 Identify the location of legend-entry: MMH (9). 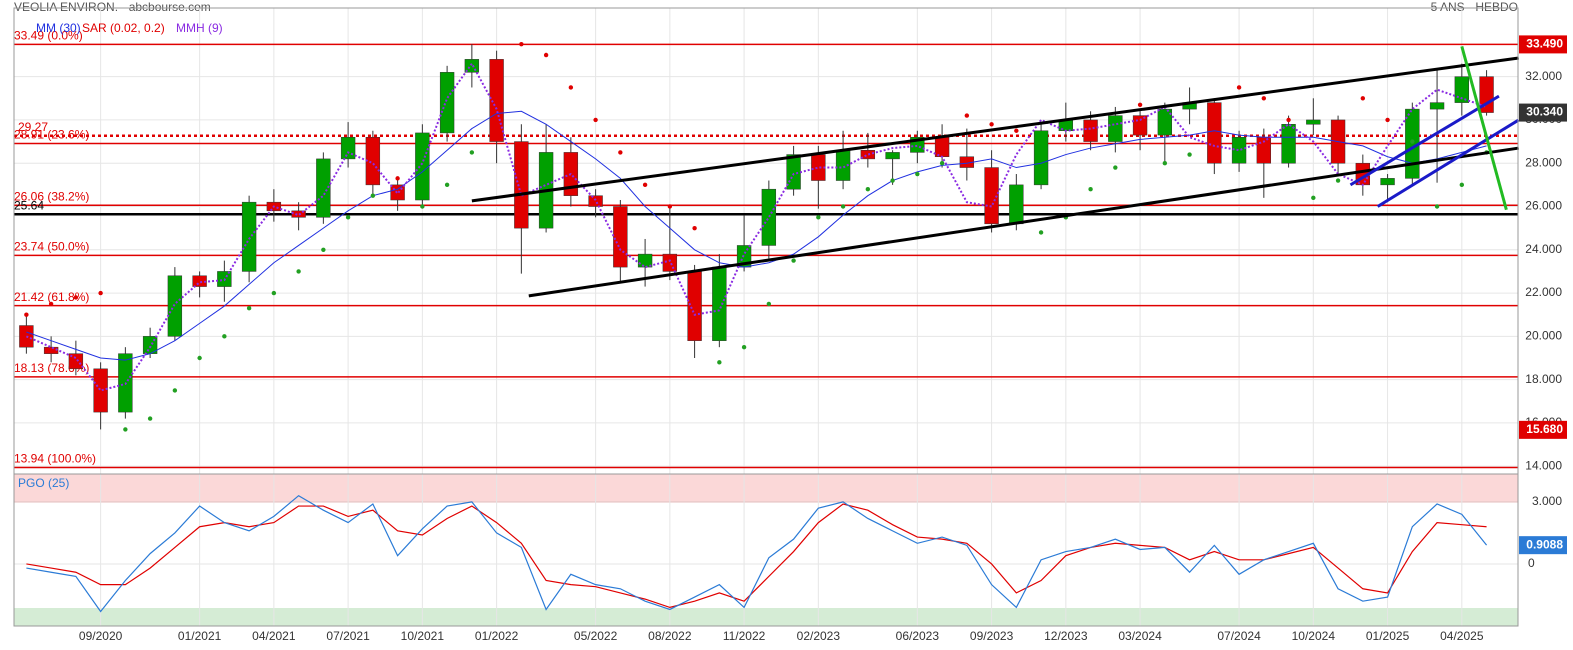
(199, 28).